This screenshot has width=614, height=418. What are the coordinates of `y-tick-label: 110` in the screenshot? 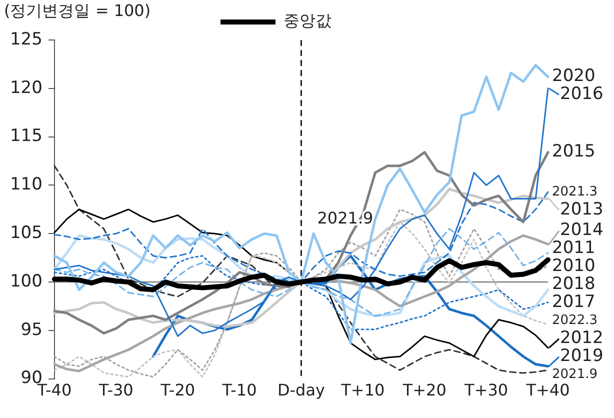 It's located at (26, 184).